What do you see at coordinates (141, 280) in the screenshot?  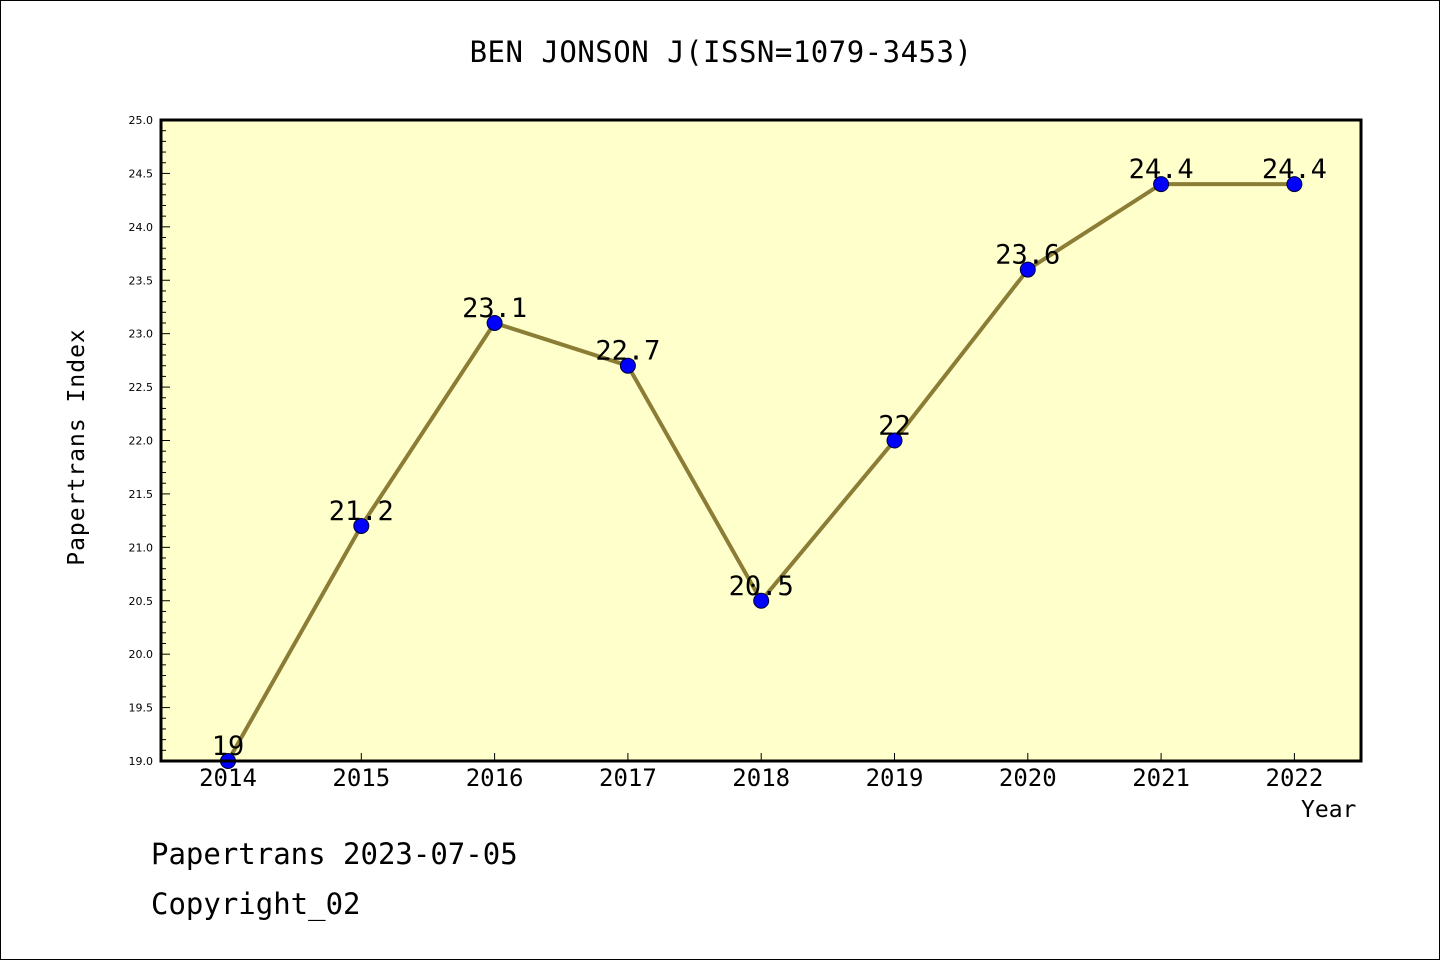 I see `y-tick-label: 23.5` at bounding box center [141, 280].